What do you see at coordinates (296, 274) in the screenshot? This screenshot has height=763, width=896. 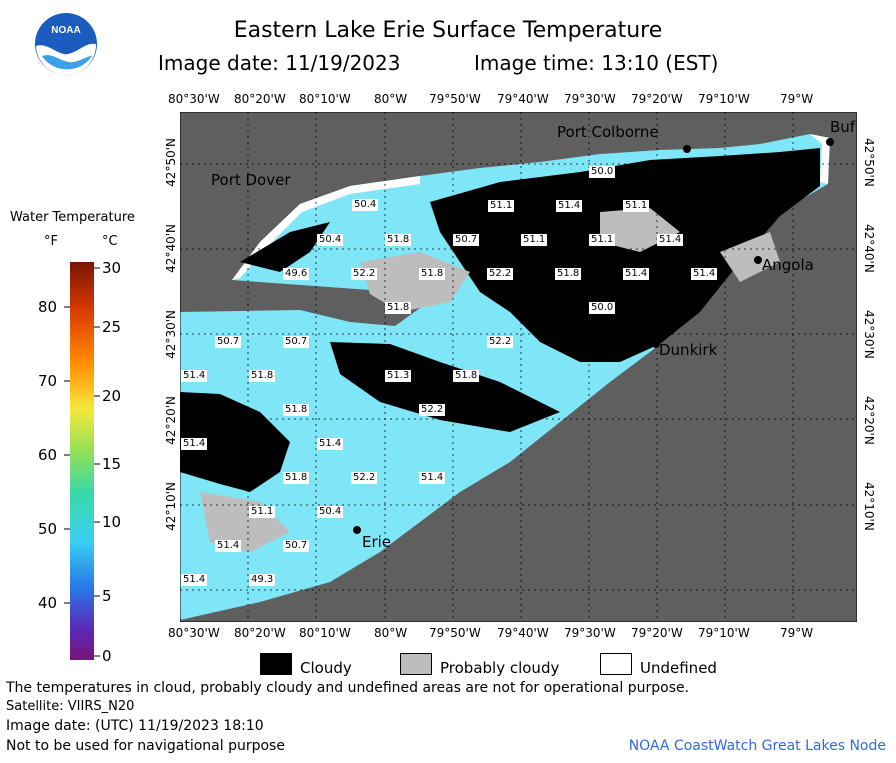 I see `temperature-label: 49.6` at bounding box center [296, 274].